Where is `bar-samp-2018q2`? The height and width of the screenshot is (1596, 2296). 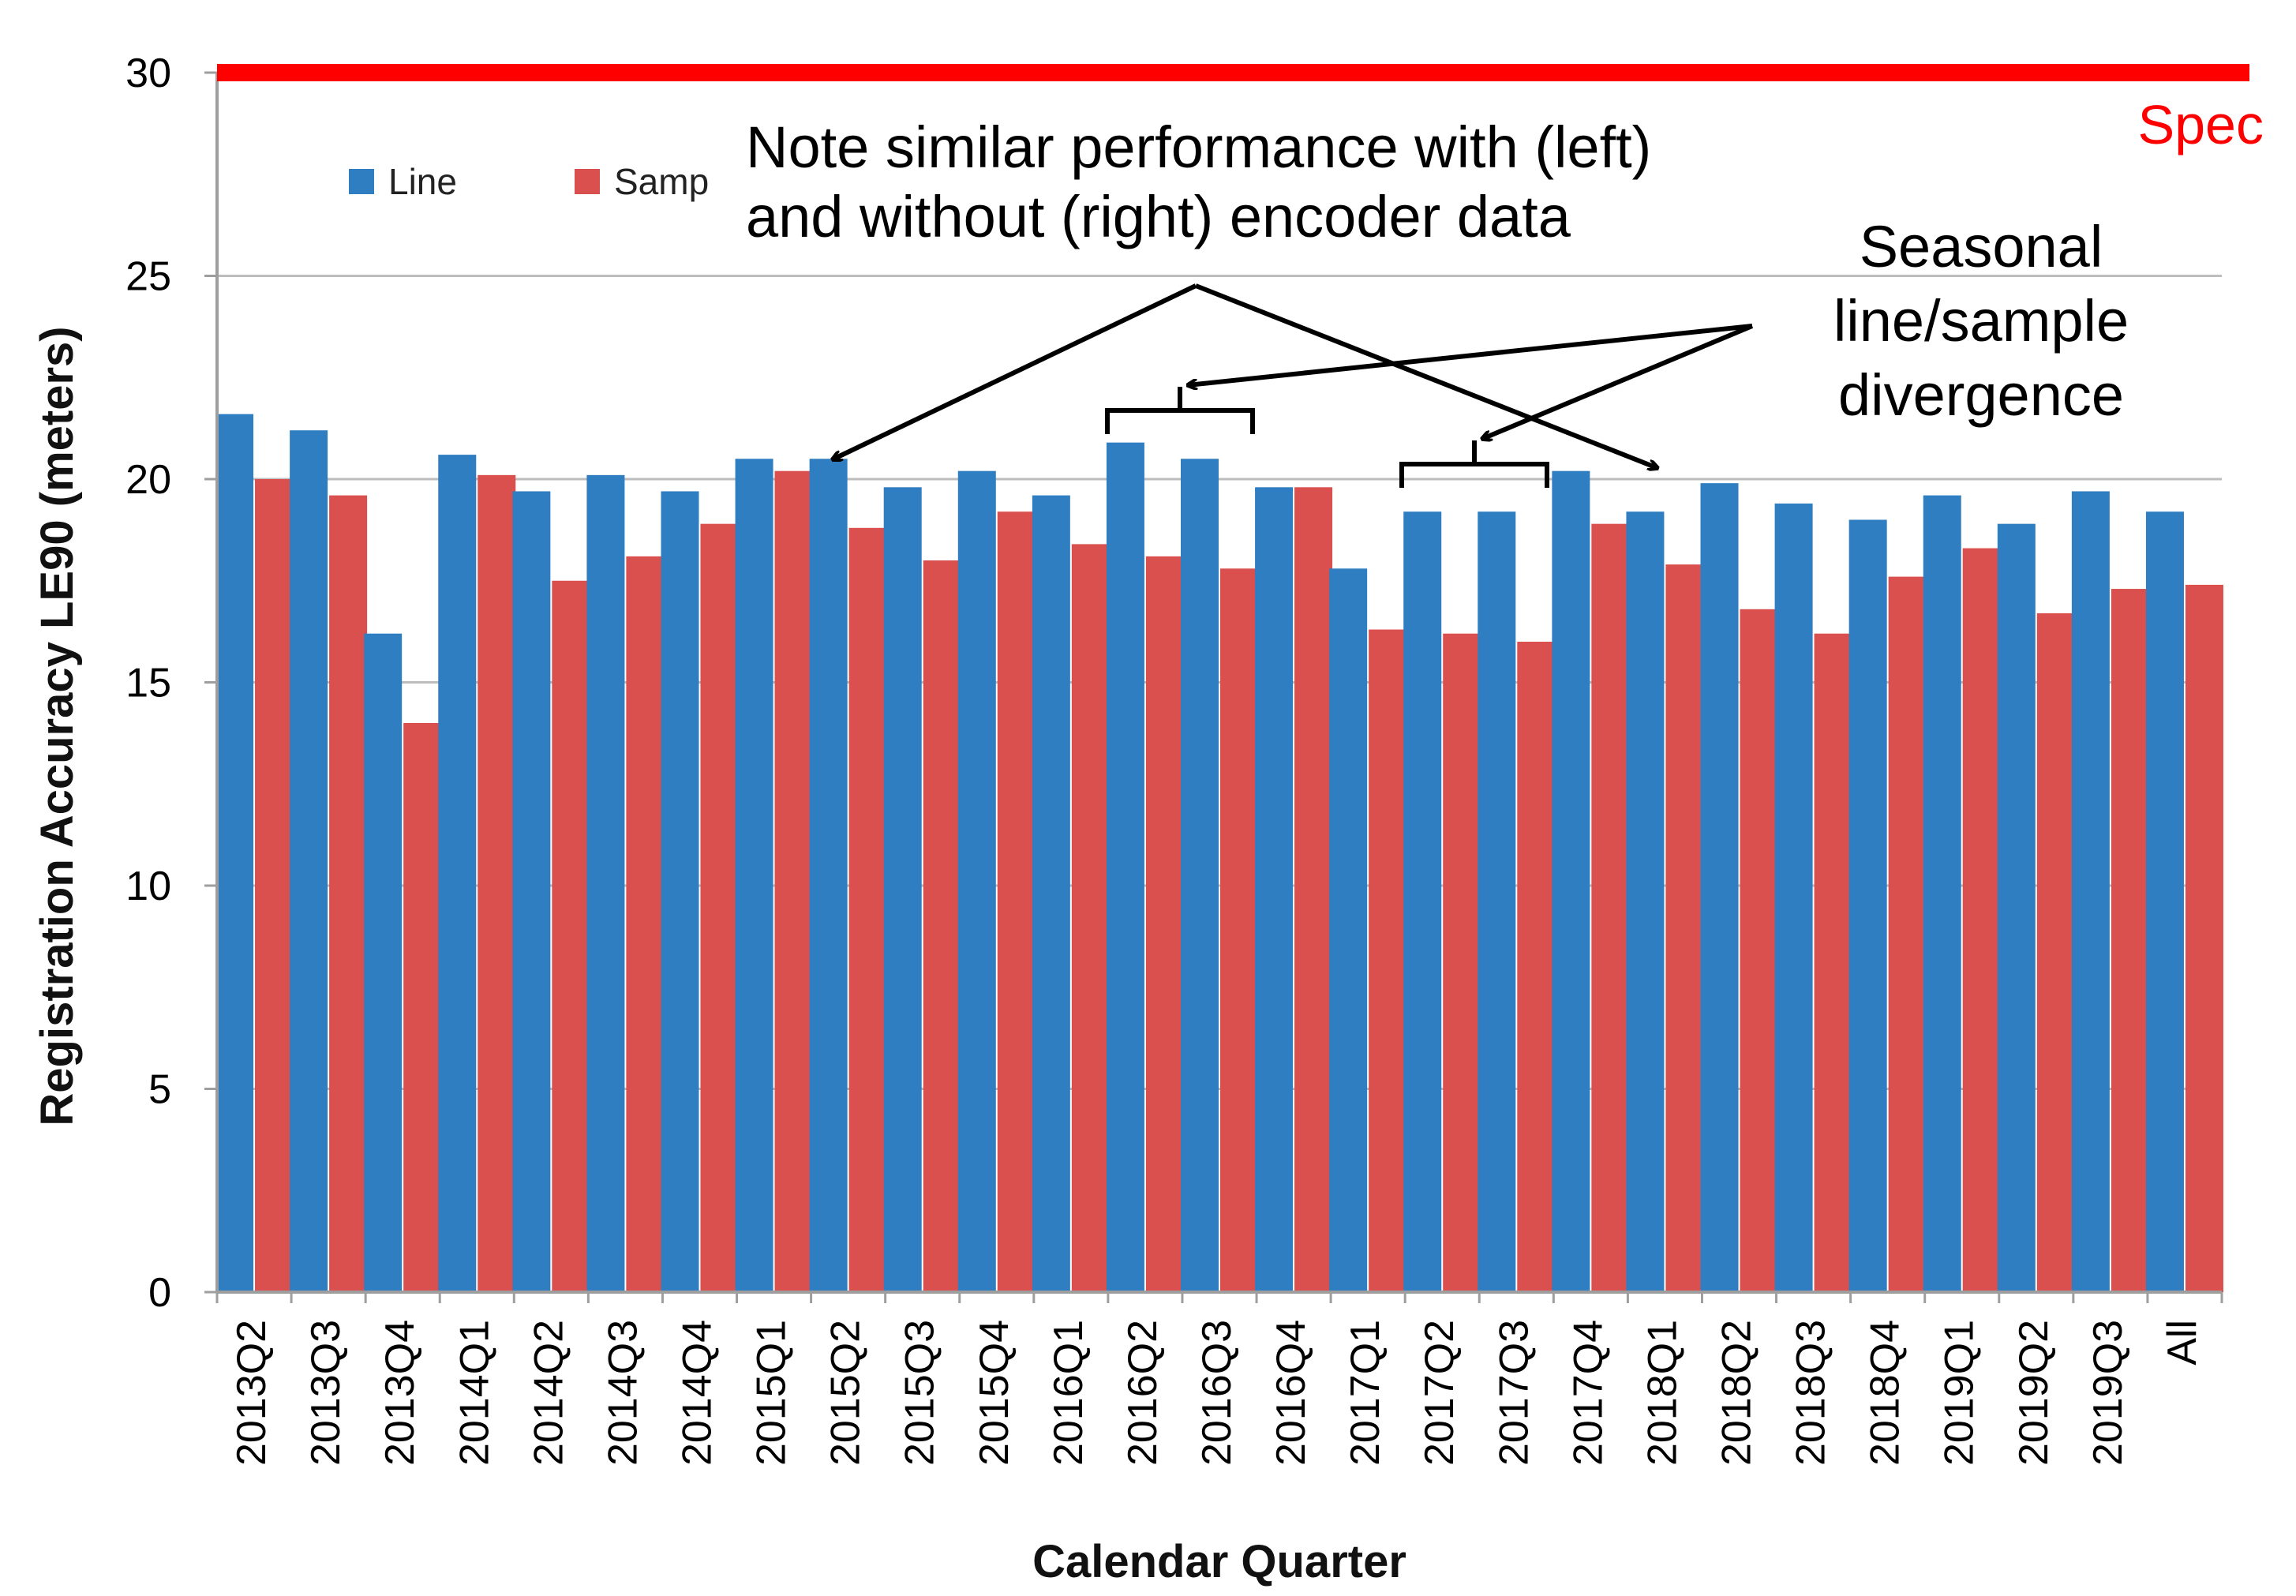
bar-samp-2018q2 is located at coordinates (1759, 950).